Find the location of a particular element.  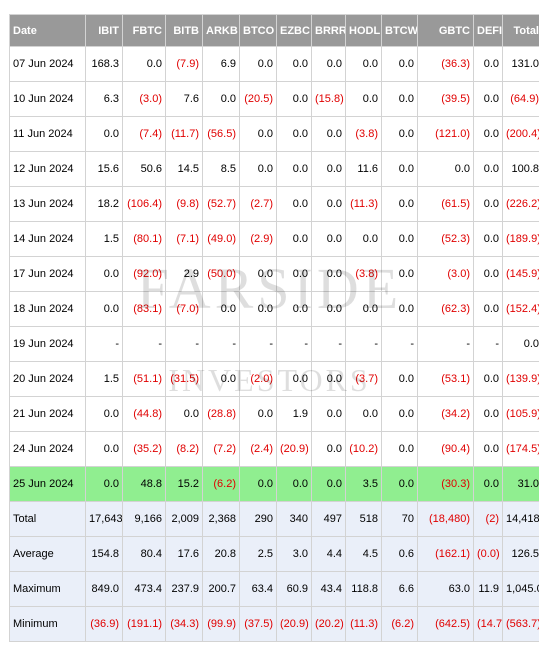

value-cell: 15.6 is located at coordinates (104, 169).